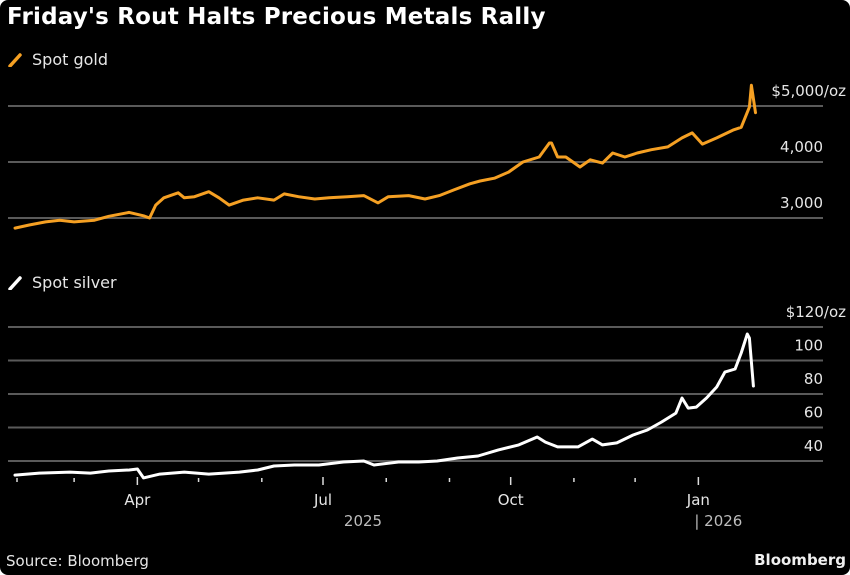 The height and width of the screenshot is (575, 850). Describe the element at coordinates (433, 510) in the screenshot. I see `x-axis-labels: Apr Jul Oct Jan 2025 | 2026` at that location.